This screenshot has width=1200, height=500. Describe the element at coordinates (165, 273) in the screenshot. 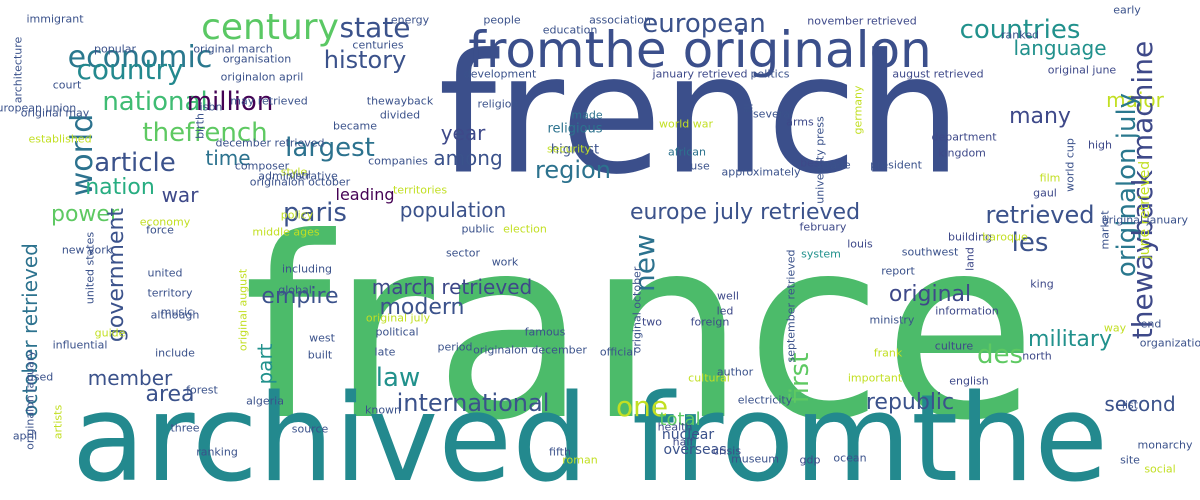

I see `word: united` at that location.